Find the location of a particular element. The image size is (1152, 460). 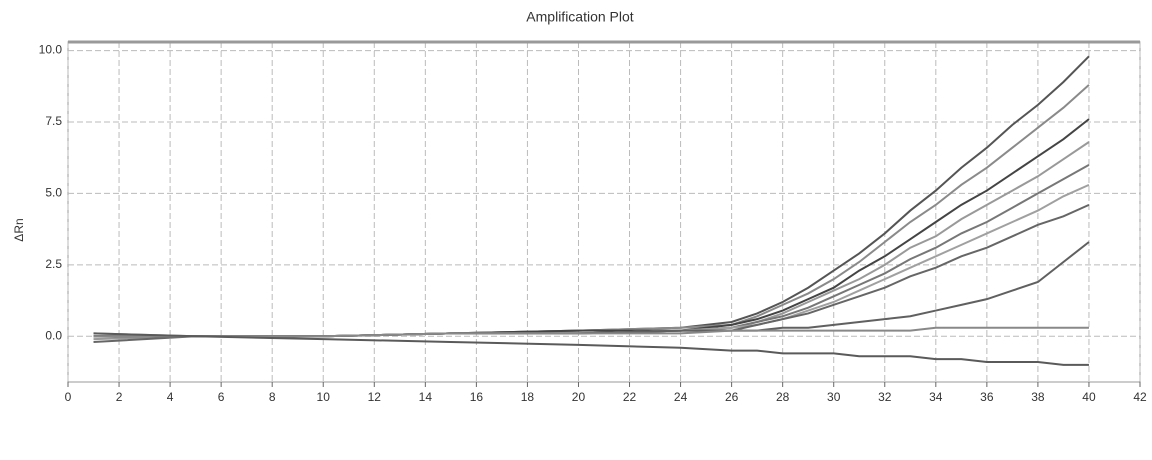

y-tick-label: 2.5 is located at coordinates (53, 264).